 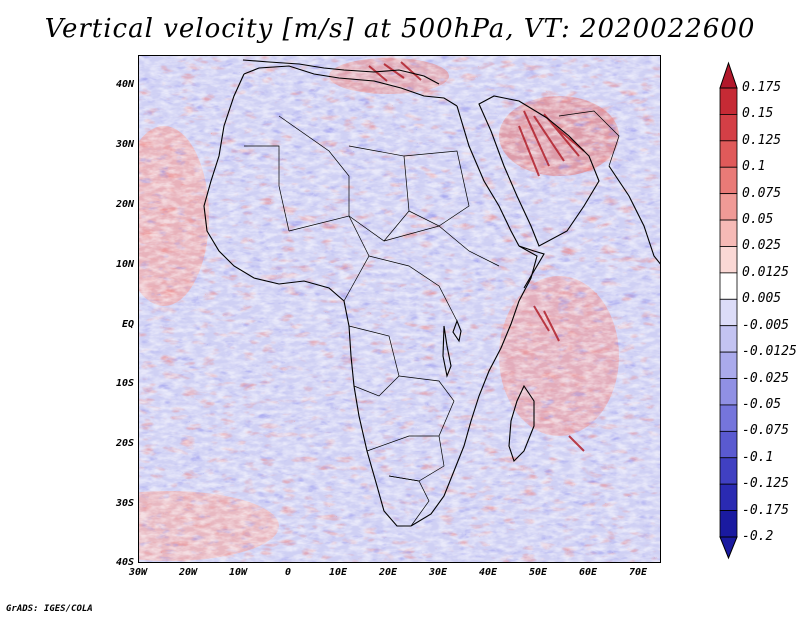 What do you see at coordinates (124, 443) in the screenshot?
I see `lat-label-20s: 20S` at bounding box center [124, 443].